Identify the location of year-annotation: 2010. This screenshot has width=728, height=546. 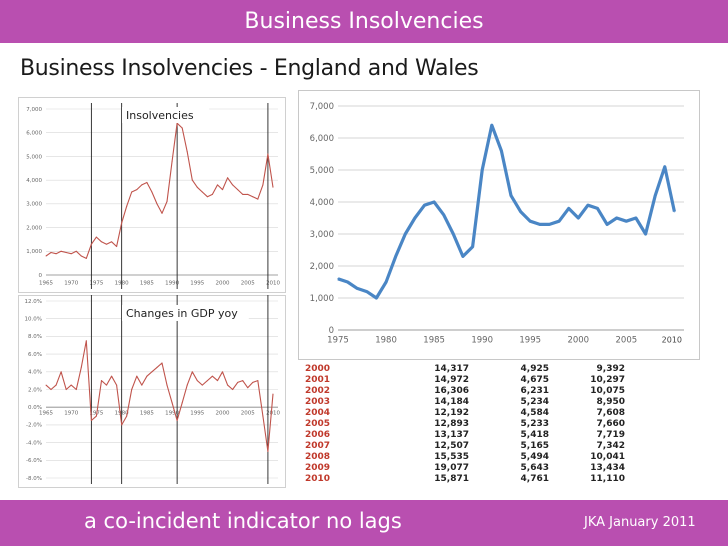
(672, 340).